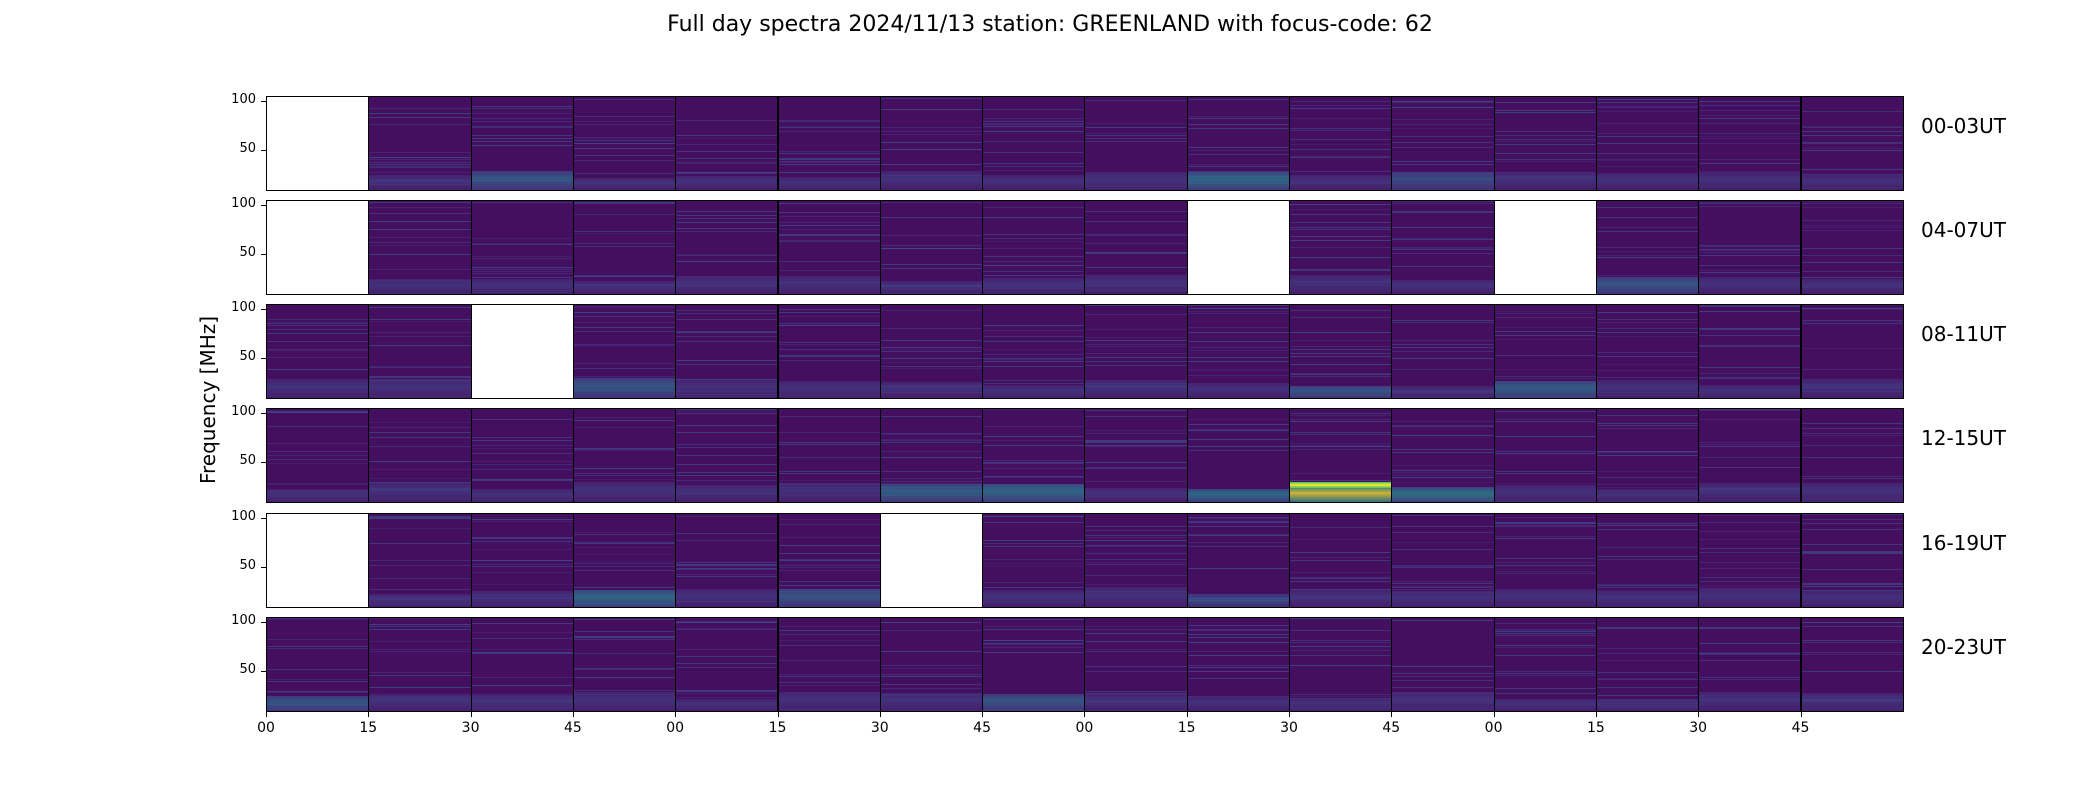  What do you see at coordinates (1963, 647) in the screenshot?
I see `row-time-label: 20-23UT` at bounding box center [1963, 647].